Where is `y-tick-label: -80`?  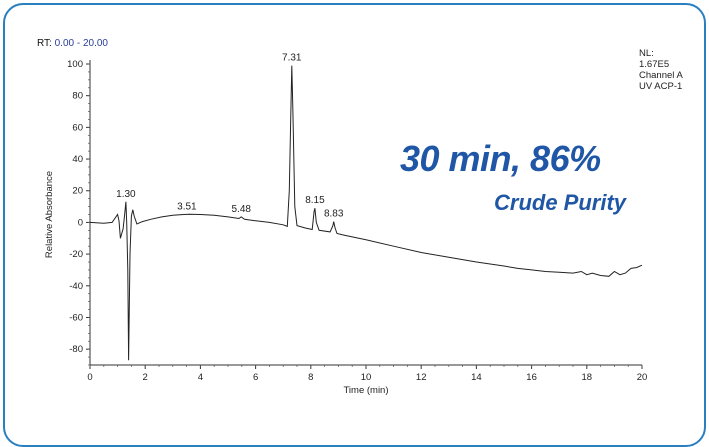 y-tick-label: -80 is located at coordinates (76, 349).